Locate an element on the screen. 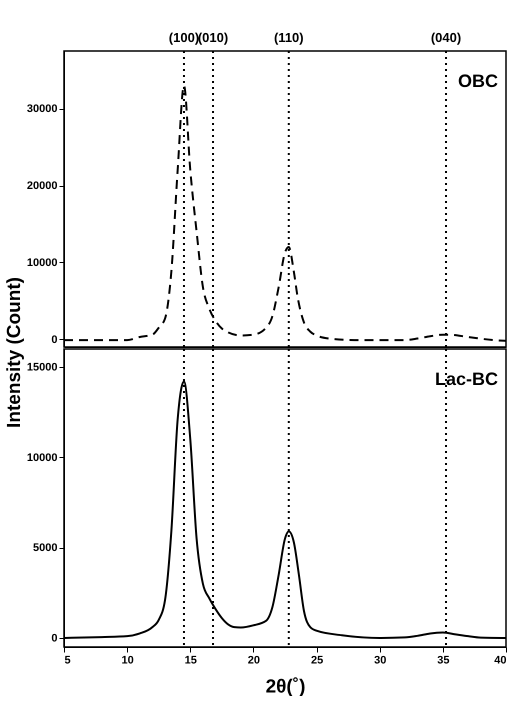 The image size is (528, 716). text: Lac-BC is located at coordinates (466, 379).